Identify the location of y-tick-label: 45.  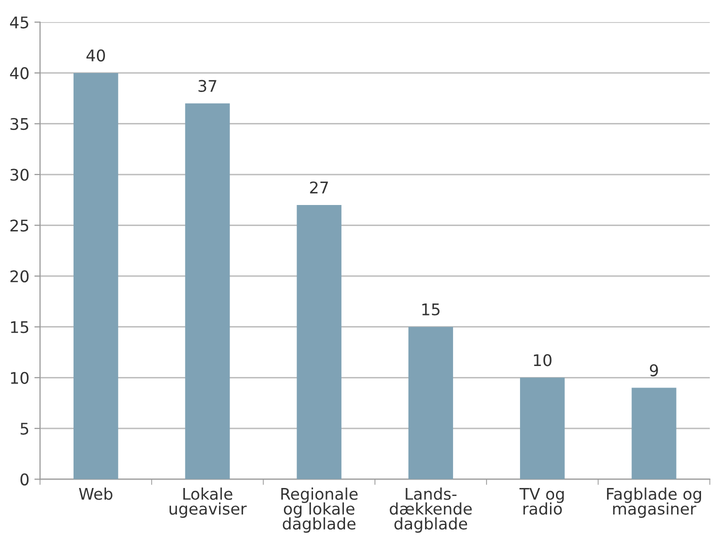
(19, 22).